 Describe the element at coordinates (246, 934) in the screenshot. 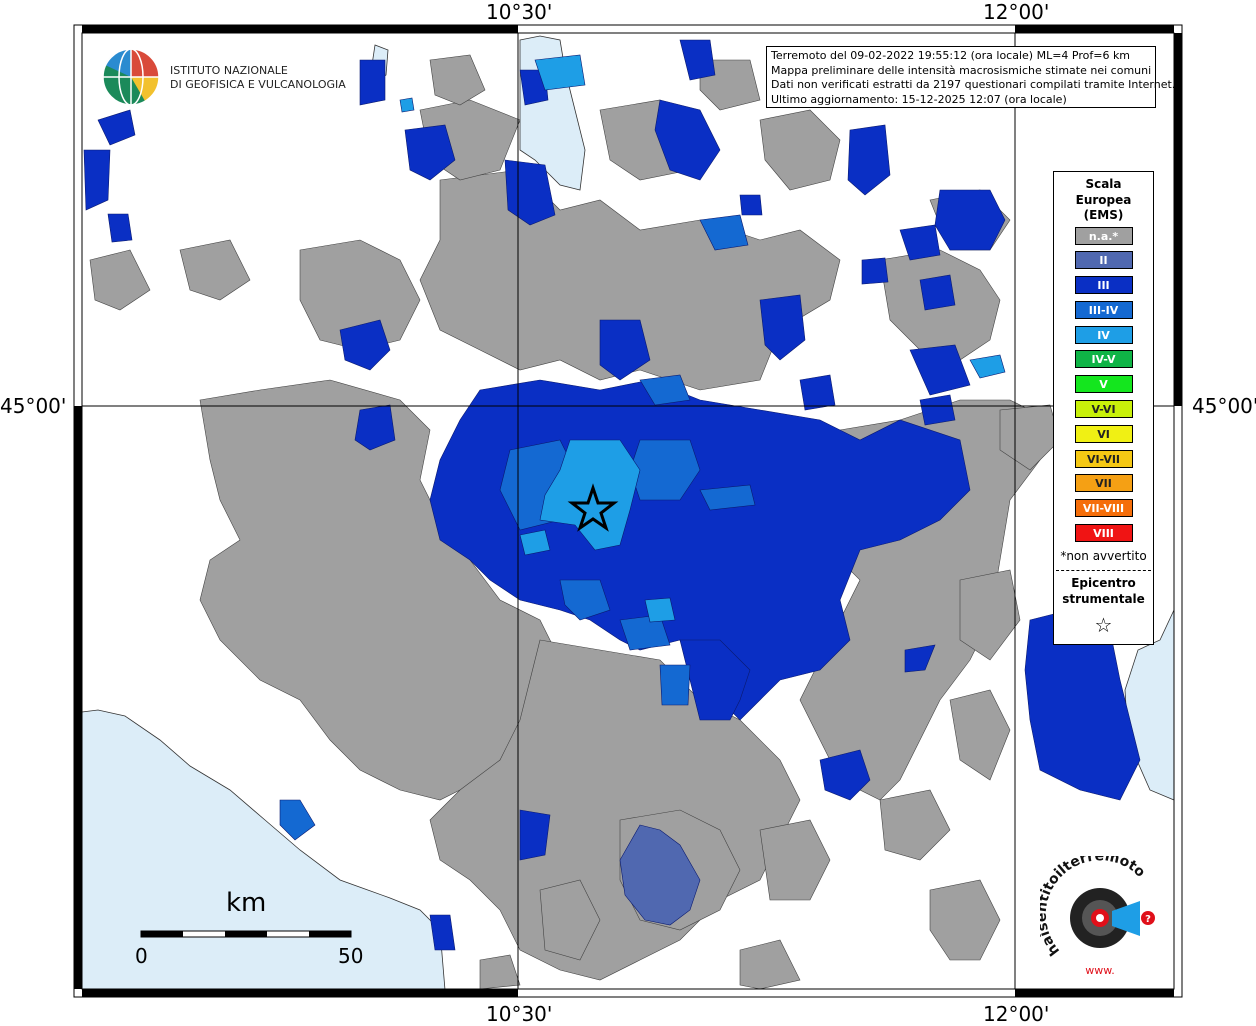

I see `scale-bar` at that location.